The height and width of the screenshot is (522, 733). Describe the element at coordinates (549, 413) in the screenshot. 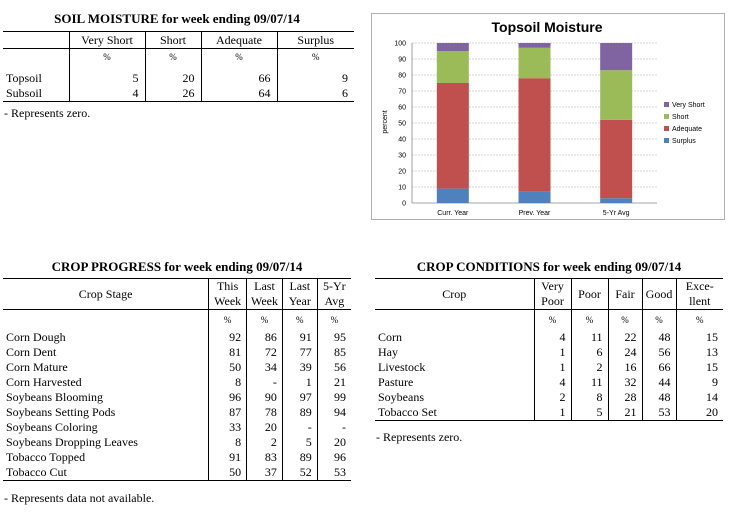

I see `table-row: Tobacco Set 1 5 21 53 20` at that location.